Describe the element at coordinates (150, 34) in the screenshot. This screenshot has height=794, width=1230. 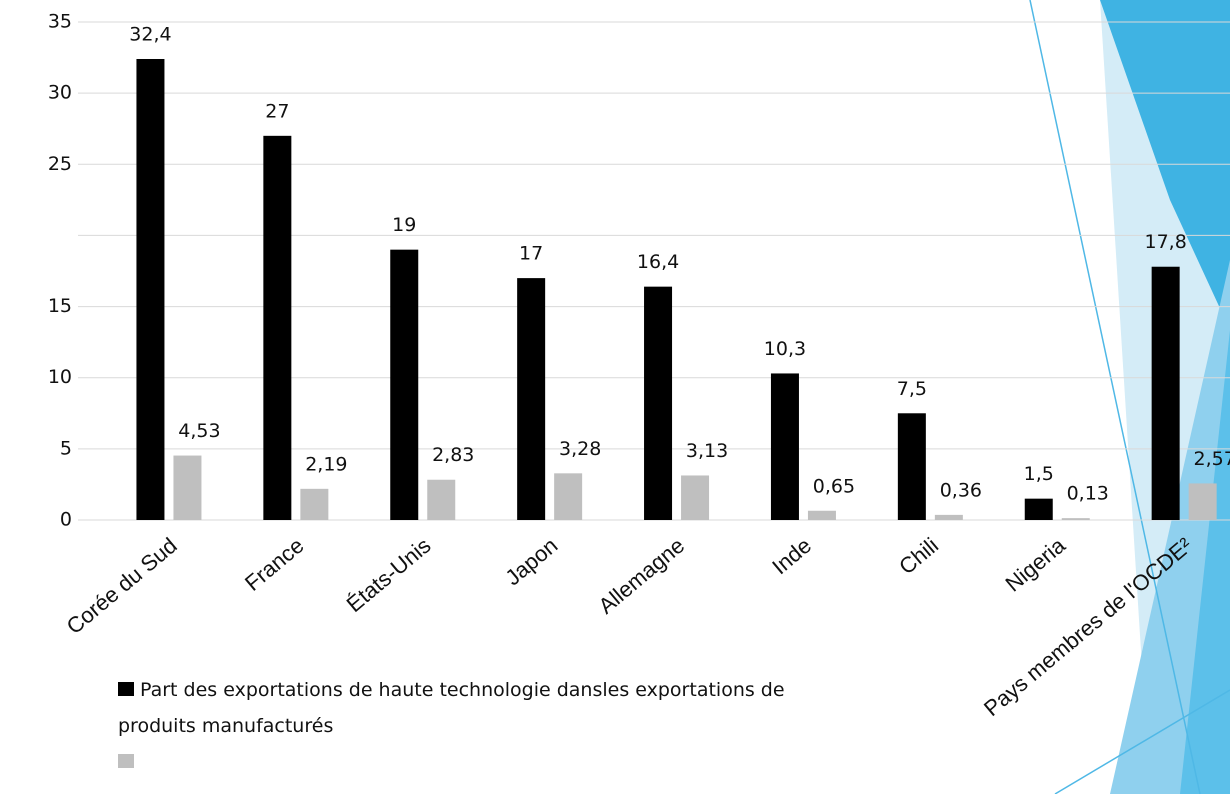
I see `data-label: 32,4` at that location.